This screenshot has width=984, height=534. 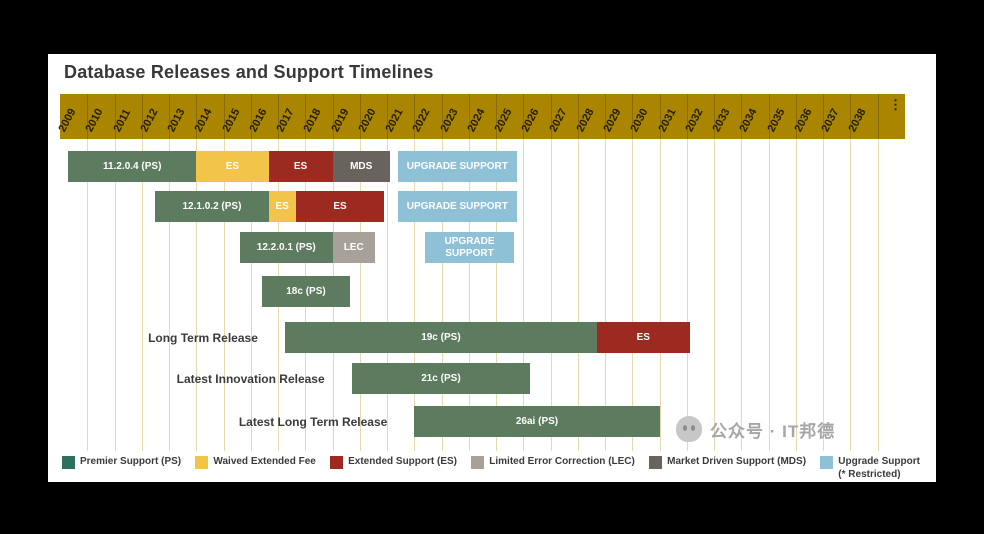 What do you see at coordinates (578, 116) in the screenshot?
I see `band-separator-2028` at bounding box center [578, 116].